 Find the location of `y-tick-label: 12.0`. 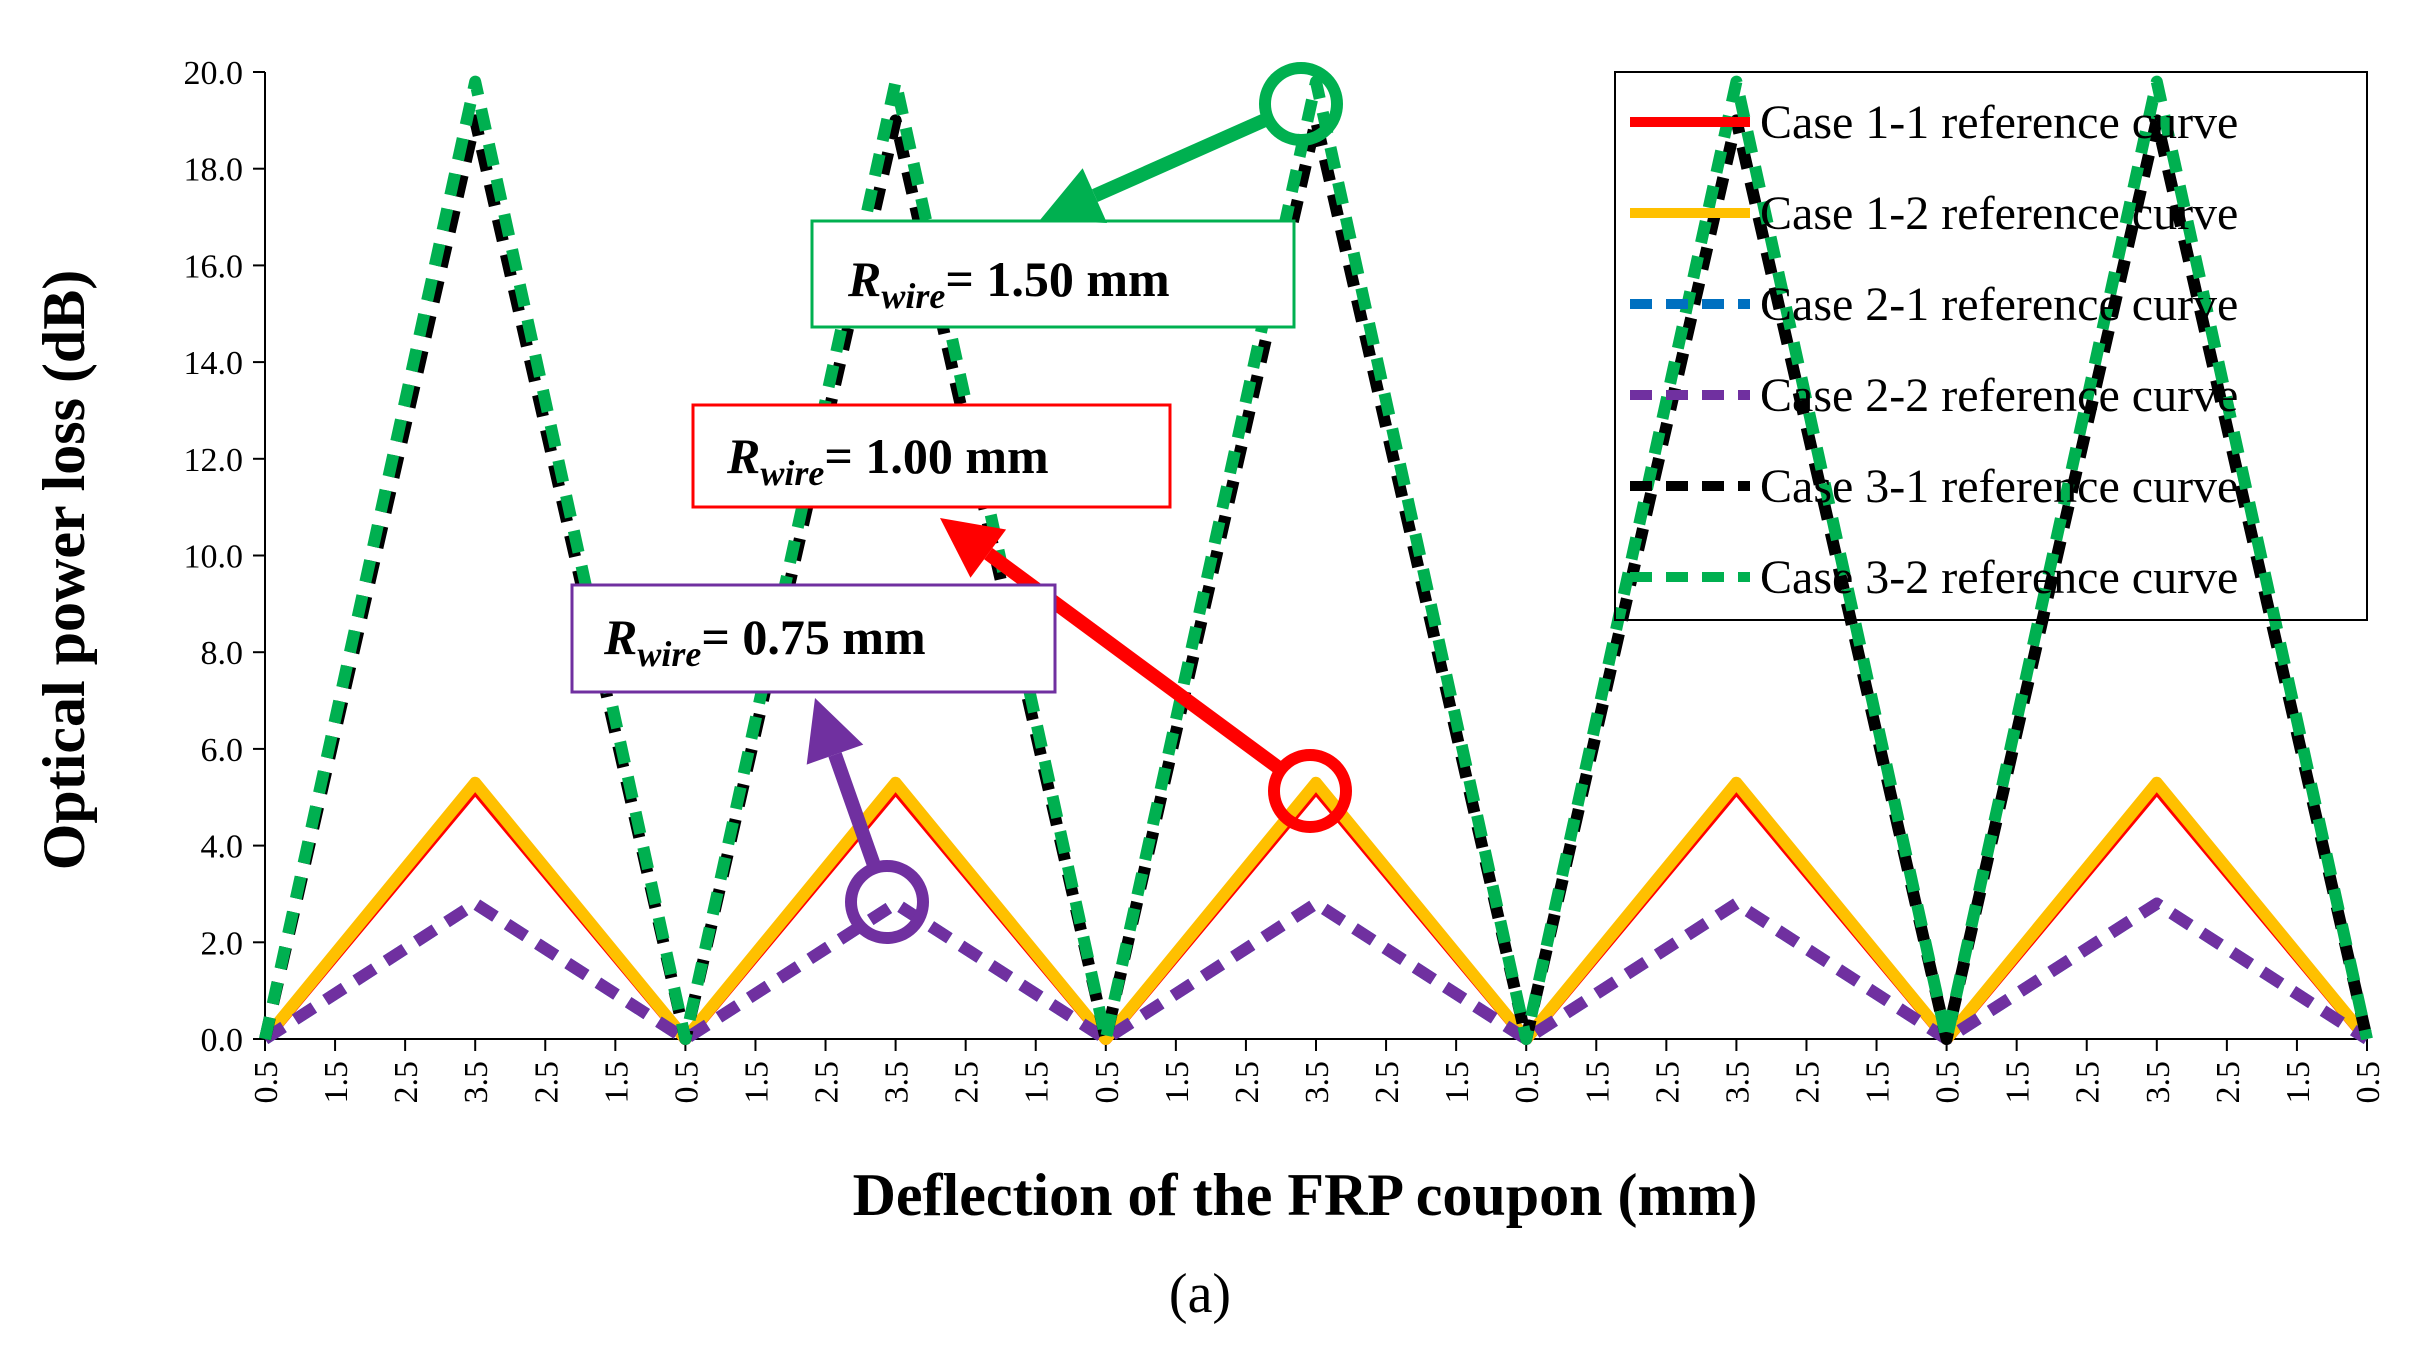

y-tick-label: 12.0 is located at coordinates (214, 460).